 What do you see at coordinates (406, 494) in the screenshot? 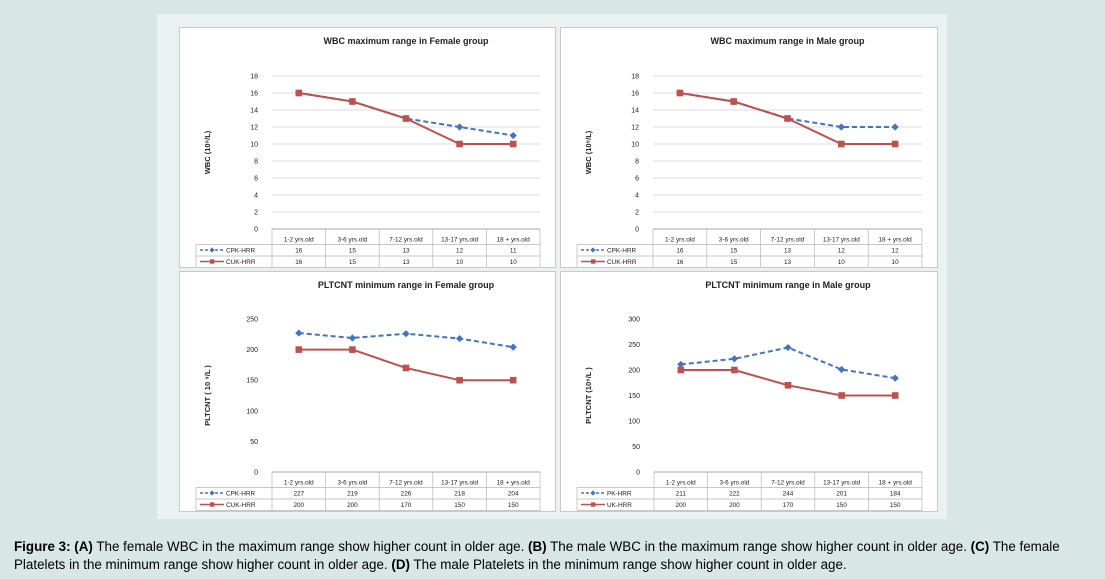
I see `data-table-value: 226` at bounding box center [406, 494].